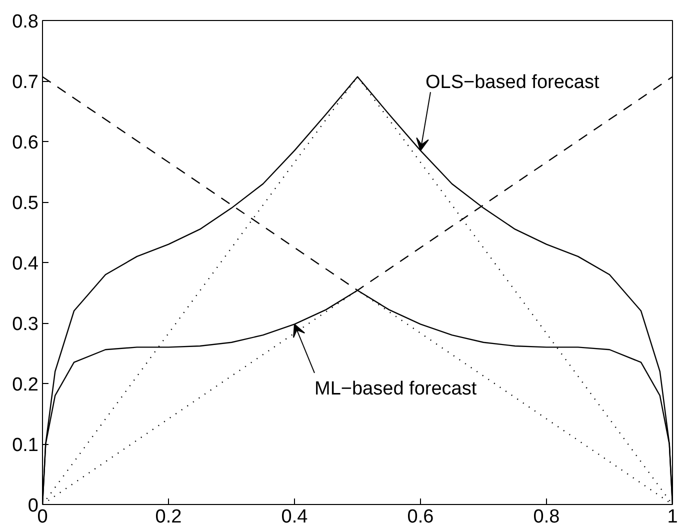  I want to click on x-tick-label: 0.6, so click(420, 515).